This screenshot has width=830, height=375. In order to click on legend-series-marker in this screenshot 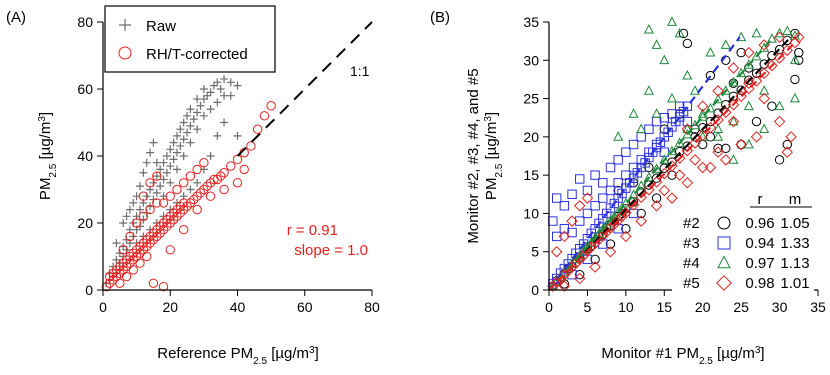, I will do `click(724, 243)`.